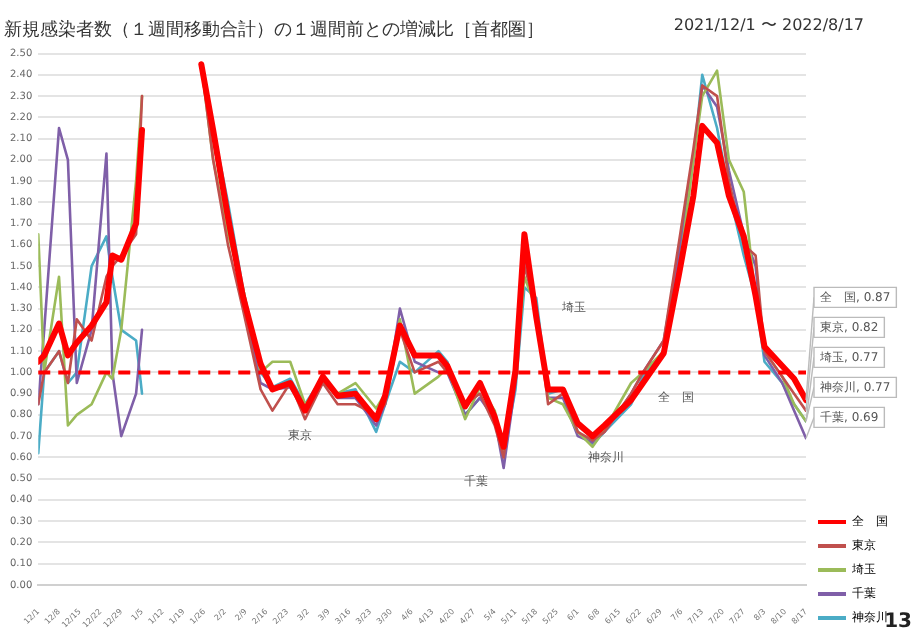  What do you see at coordinates (274, 30) in the screenshot?
I see `chart-title: 新規感染者数（１週間移動合計）の１週間前との増減比［首都圏］` at bounding box center [274, 30].